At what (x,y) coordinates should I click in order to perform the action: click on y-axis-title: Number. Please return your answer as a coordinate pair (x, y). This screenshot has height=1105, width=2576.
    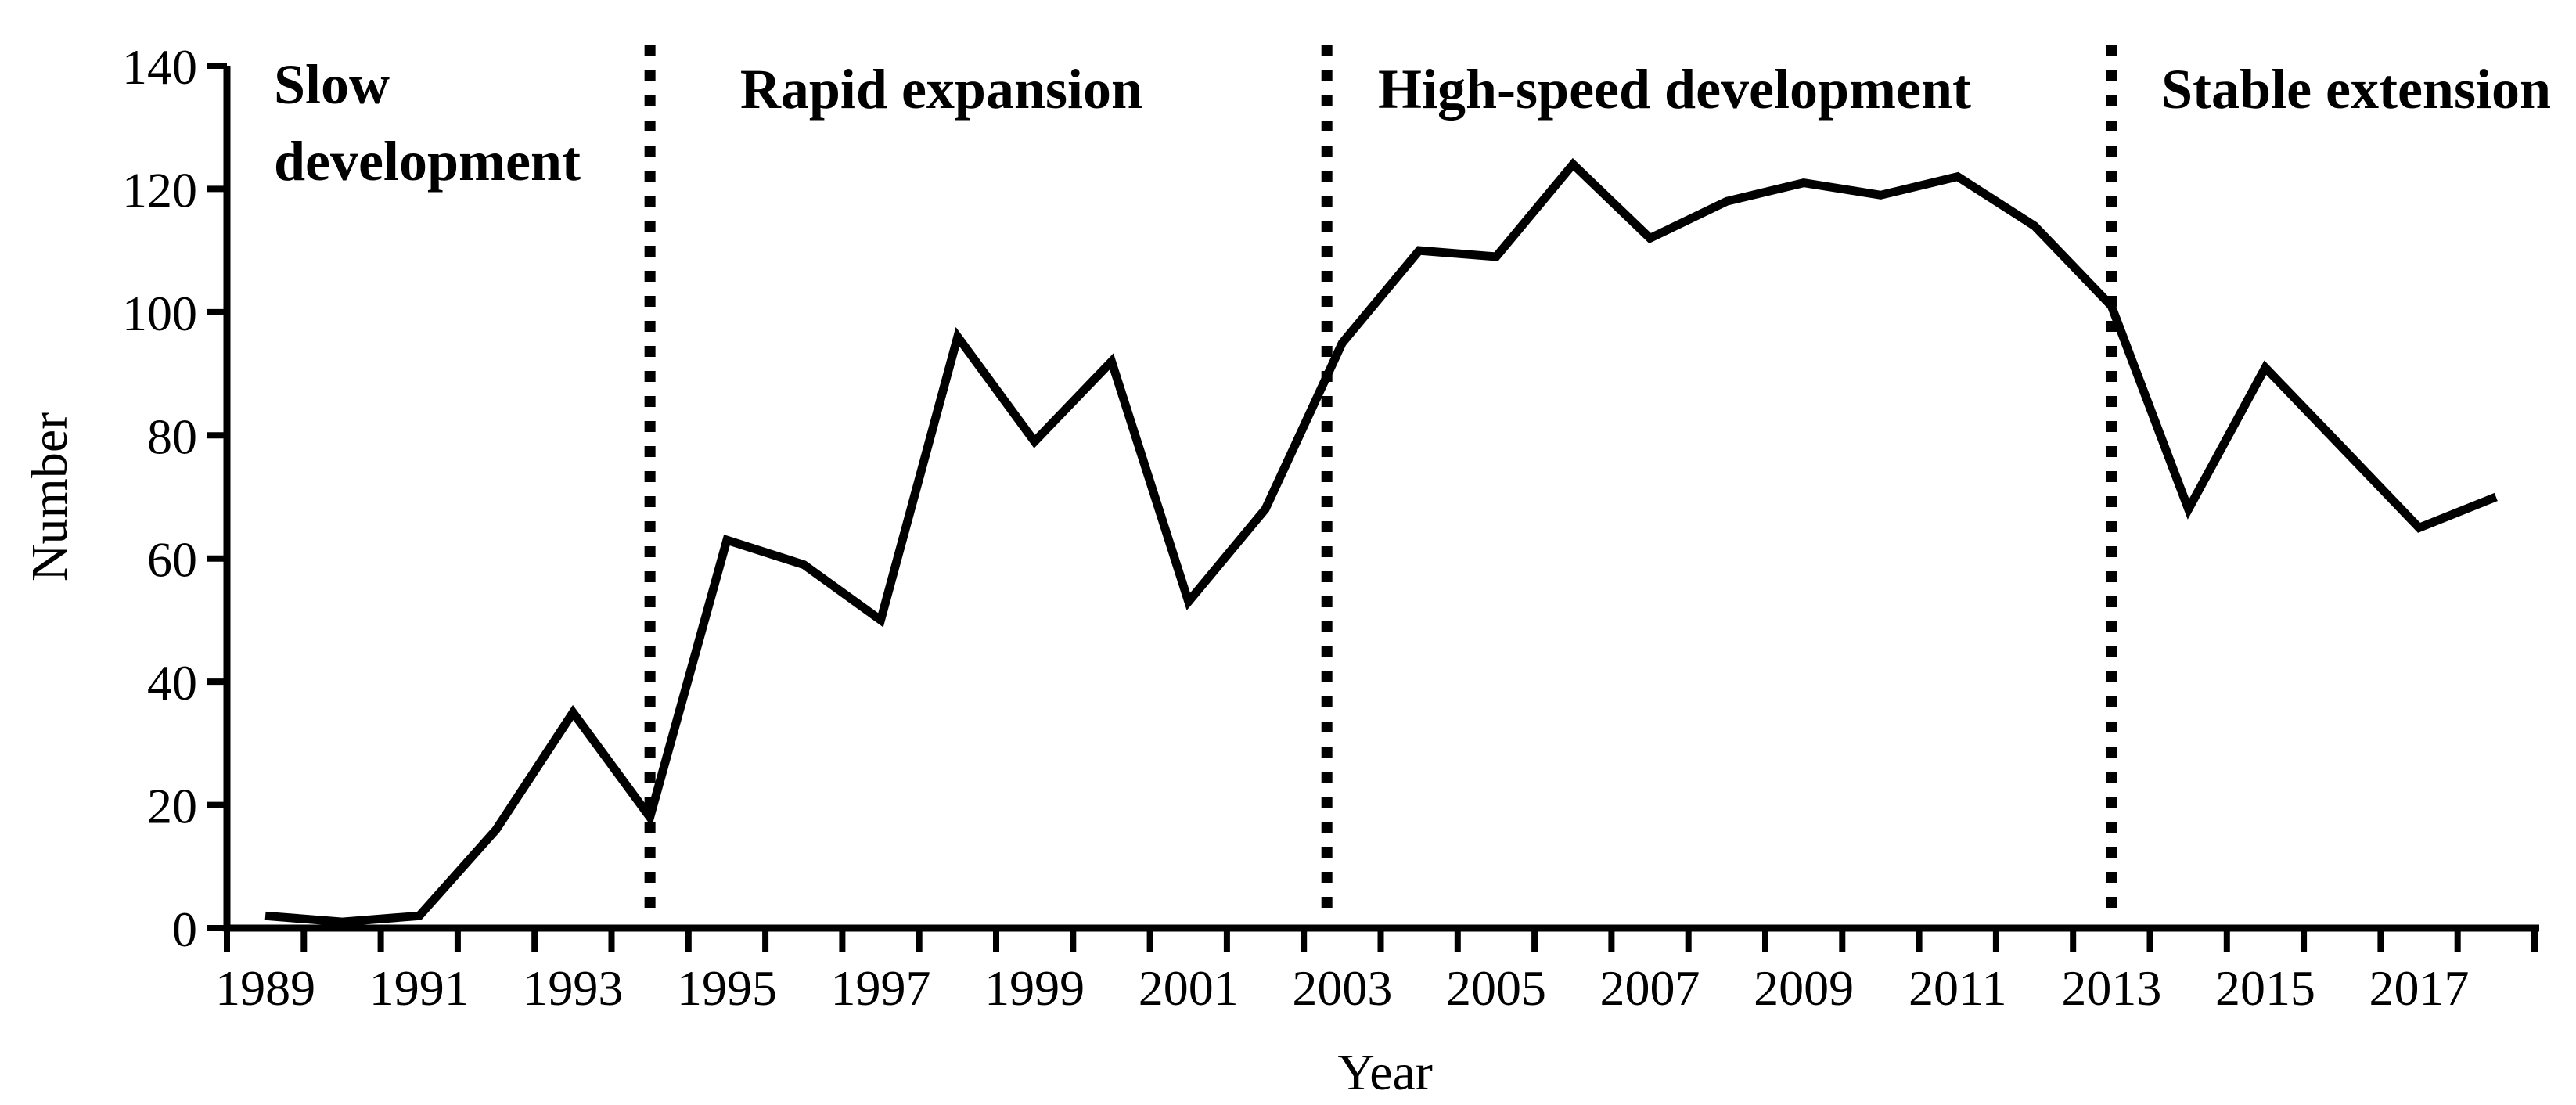
    Looking at the image, I should click on (50, 496).